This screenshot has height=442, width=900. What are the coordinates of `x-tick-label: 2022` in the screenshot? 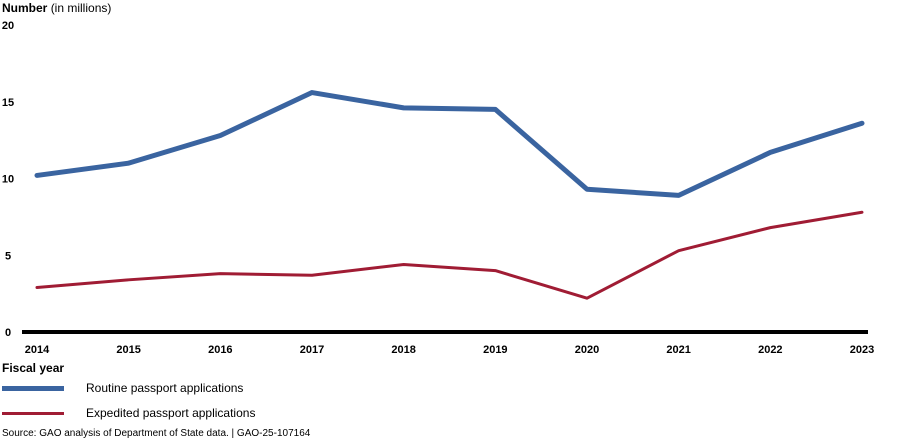 It's located at (770, 350).